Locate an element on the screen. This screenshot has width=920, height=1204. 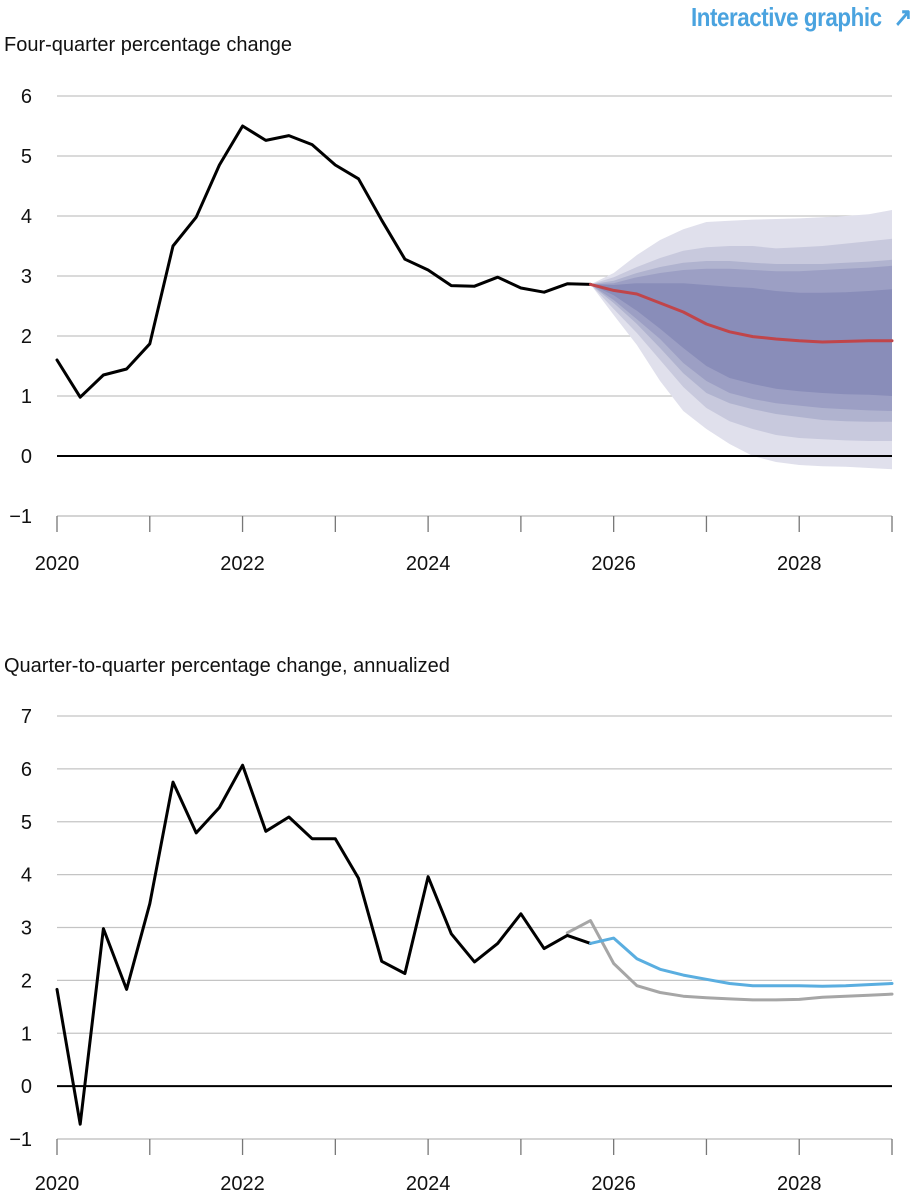
chart-2-ytick-label: 2 is located at coordinates (26, 981).